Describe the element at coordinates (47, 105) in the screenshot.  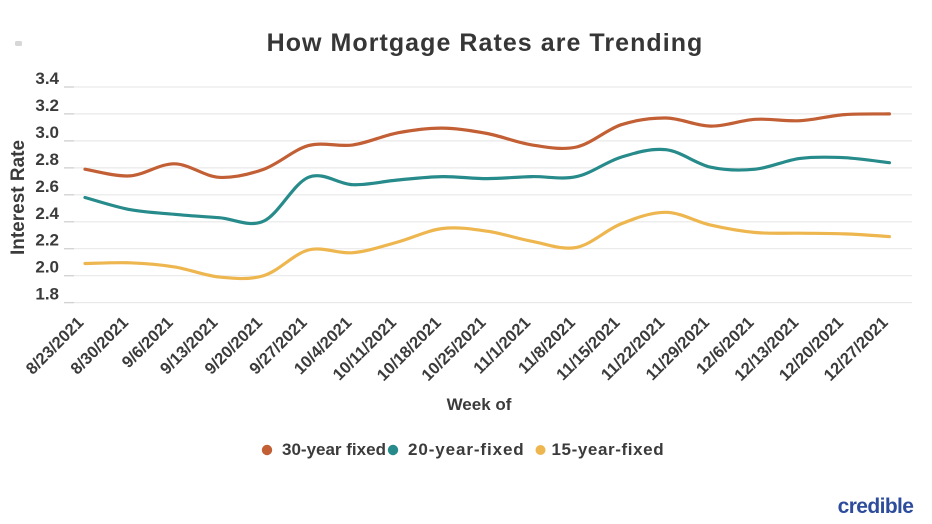
I see `svg-text: 3.2` at that location.